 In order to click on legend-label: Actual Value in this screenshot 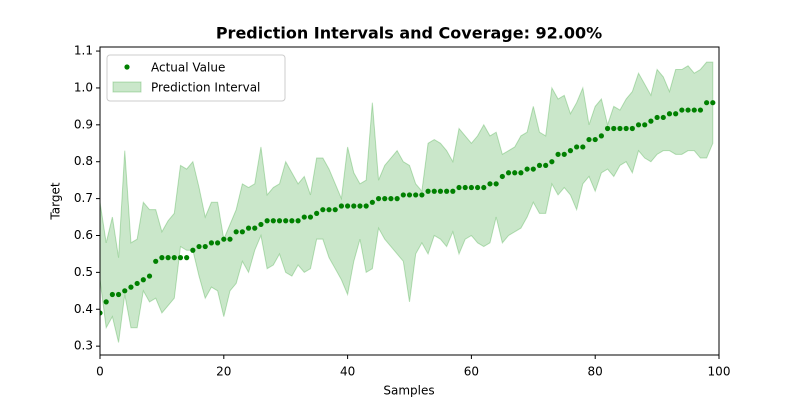, I will do `click(188, 68)`.